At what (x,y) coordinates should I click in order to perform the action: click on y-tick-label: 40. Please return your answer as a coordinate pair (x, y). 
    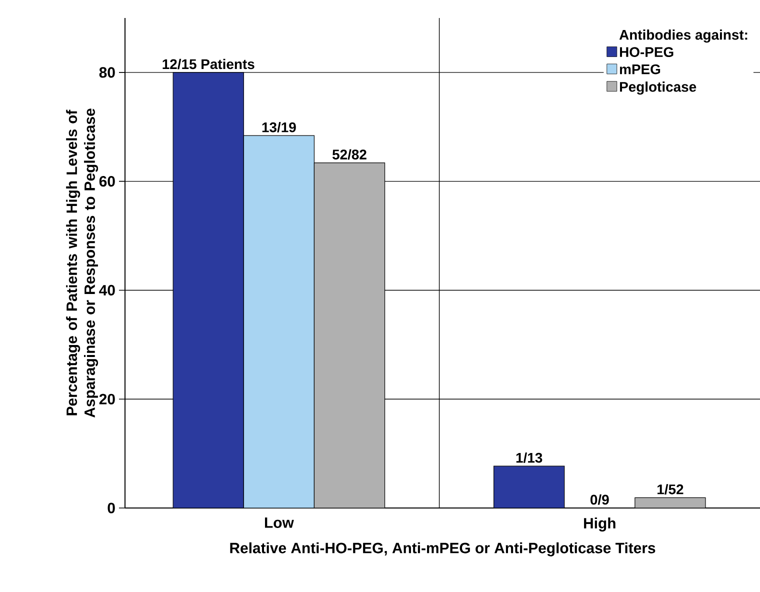
    Looking at the image, I should click on (107, 290).